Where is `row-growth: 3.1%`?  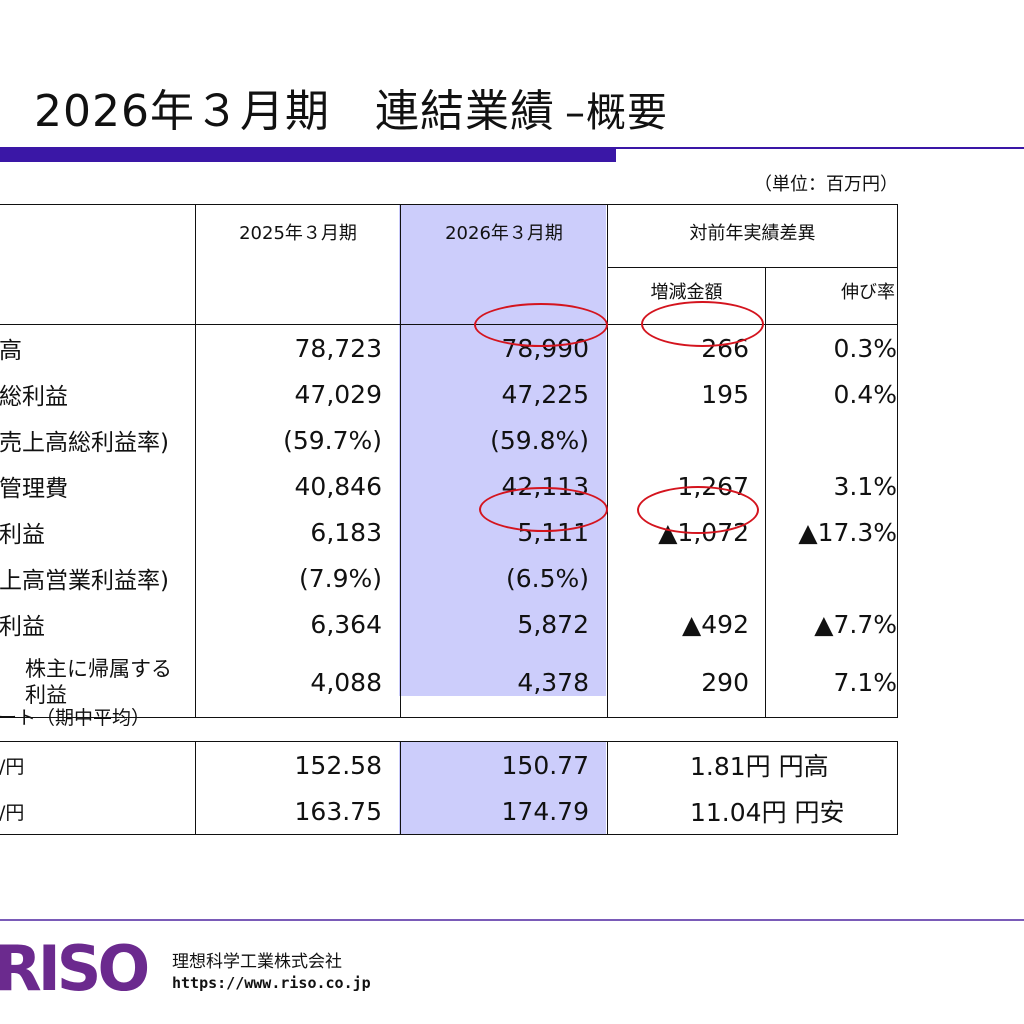 row-growth: 3.1% is located at coordinates (831, 486).